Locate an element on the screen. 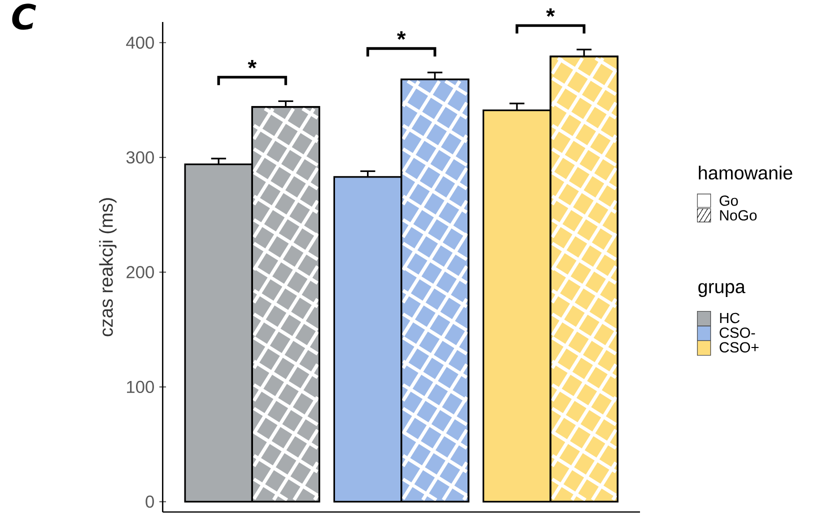 The width and height of the screenshot is (839, 526). y-tick-label: 200 is located at coordinates (140, 272).